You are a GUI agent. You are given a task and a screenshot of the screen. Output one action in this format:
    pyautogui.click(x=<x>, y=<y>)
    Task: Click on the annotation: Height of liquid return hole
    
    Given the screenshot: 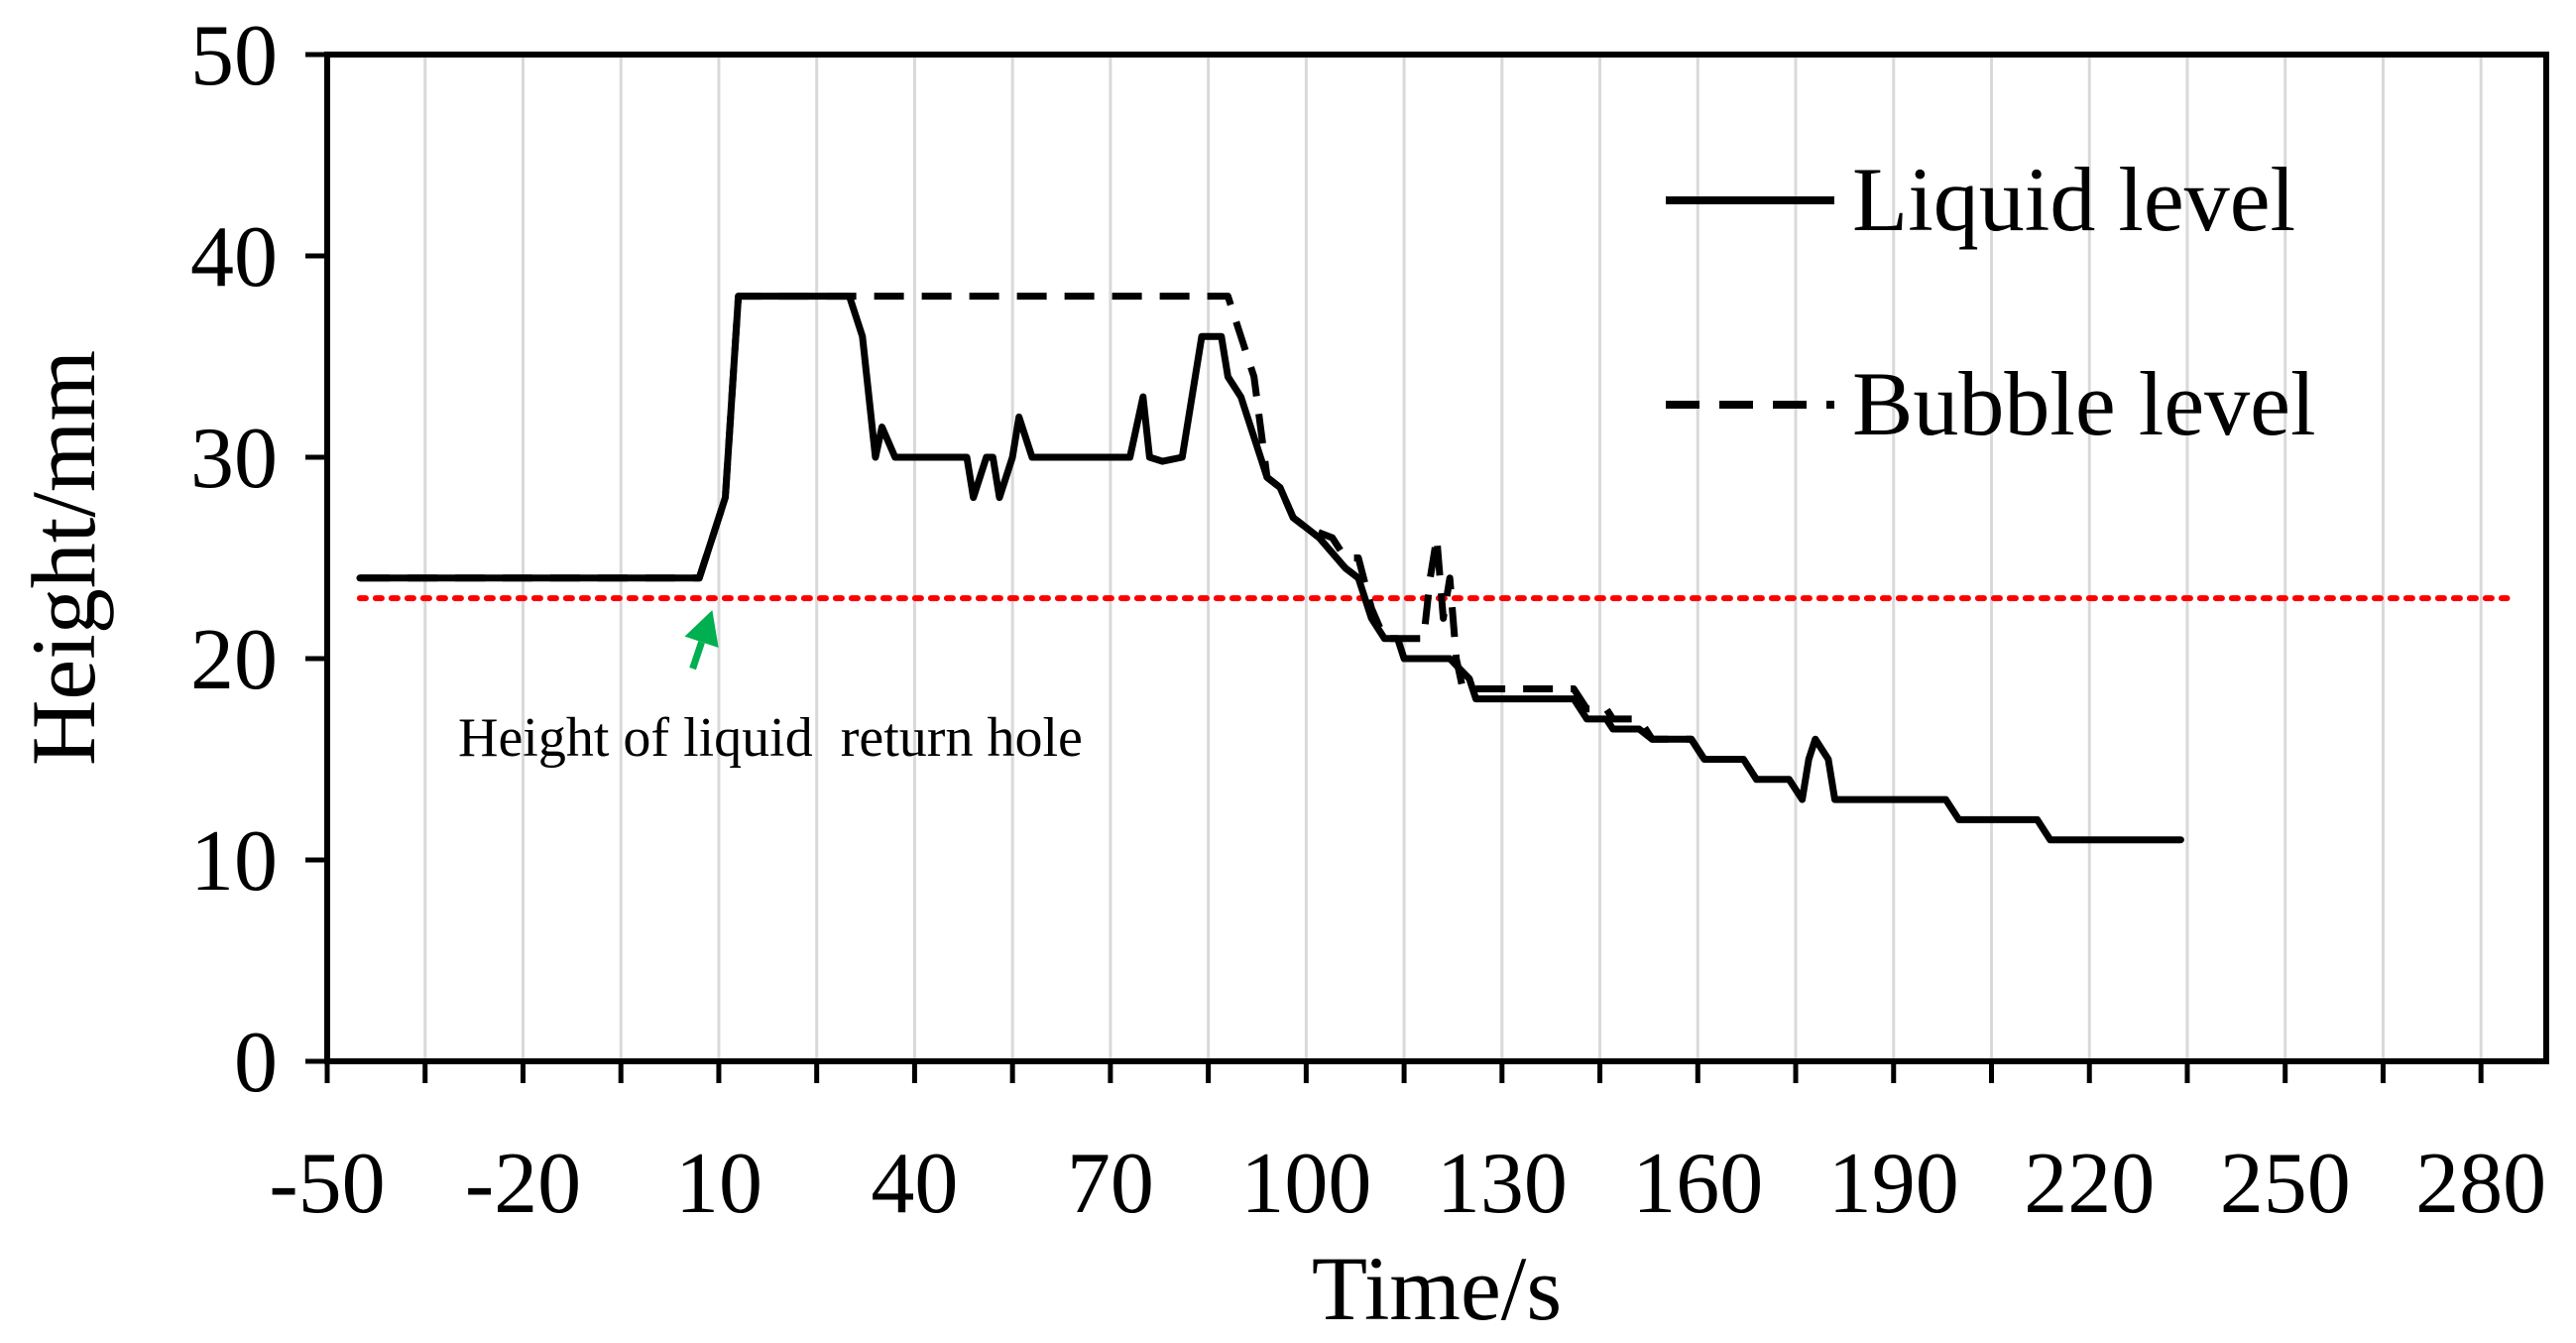 What is the action you would take?
    pyautogui.click(x=771, y=689)
    